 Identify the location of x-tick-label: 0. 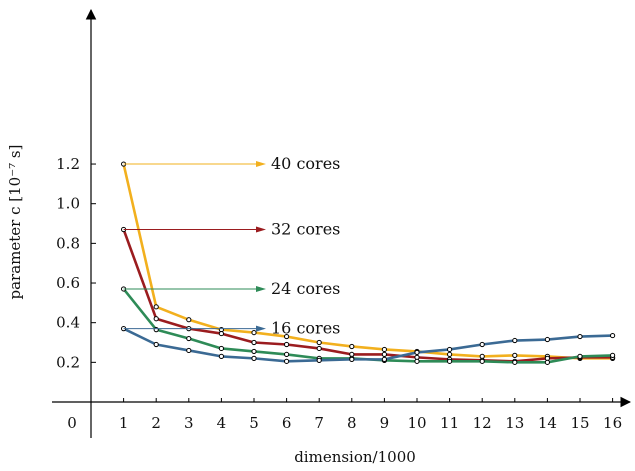
(72, 423).